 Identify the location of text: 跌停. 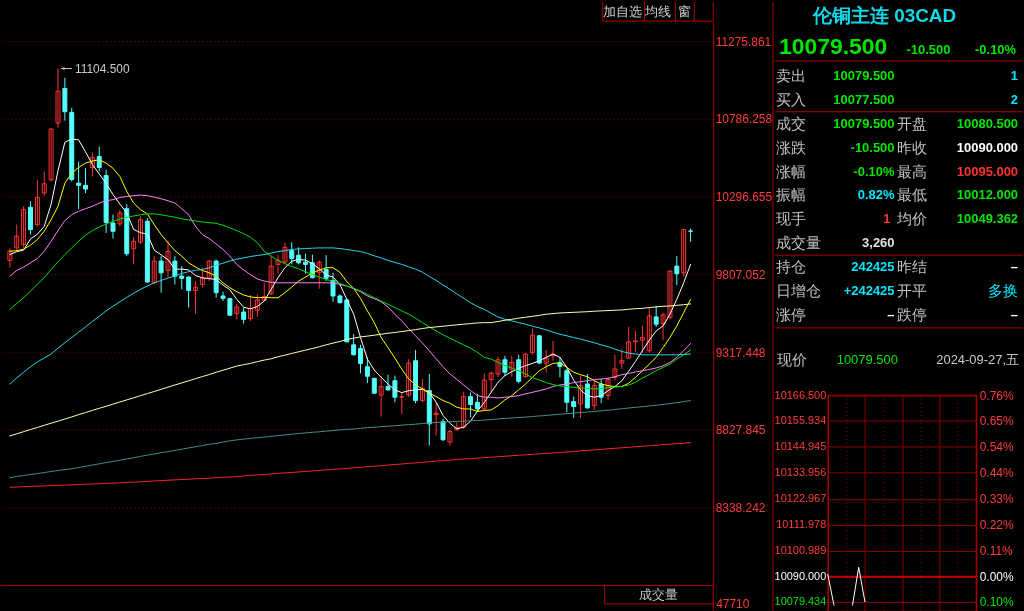
(912, 314).